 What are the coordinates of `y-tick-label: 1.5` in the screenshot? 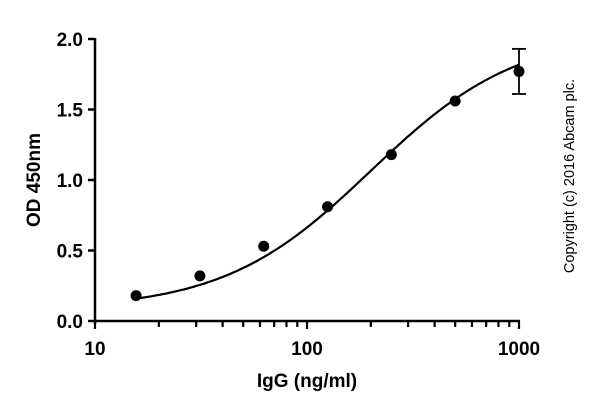 It's located at (70, 111).